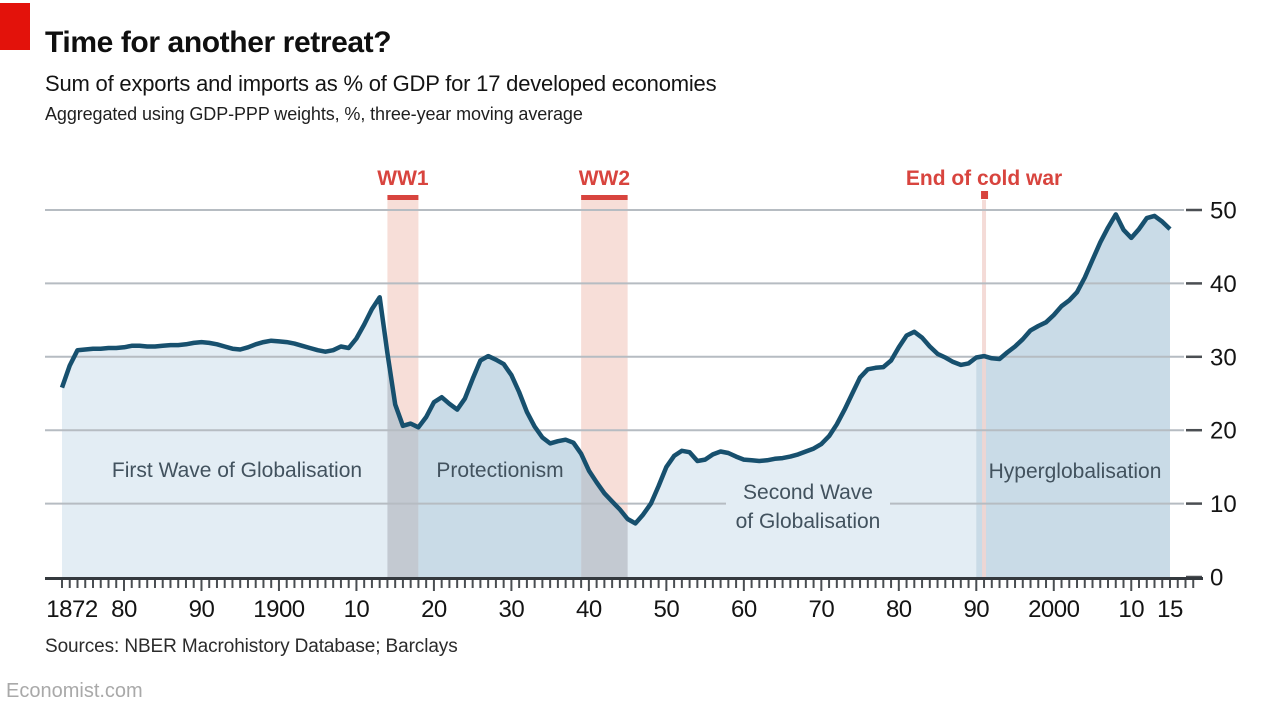  Describe the element at coordinates (237, 470) in the screenshot. I see `era-label-first-wave: First Wave of Globalisation` at that location.